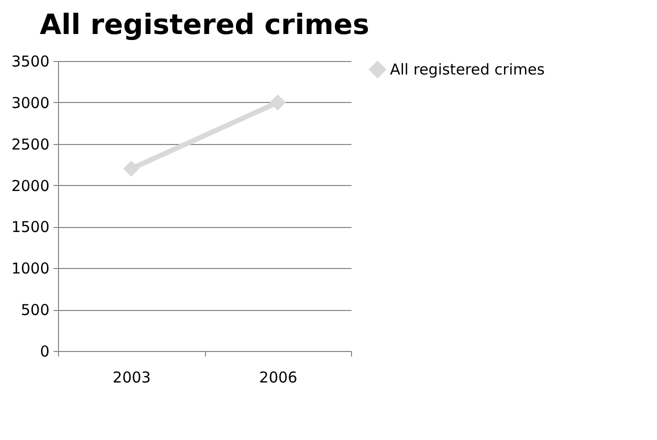 The height and width of the screenshot is (440, 657). I want to click on legend-label: All registered crimes, so click(467, 69).